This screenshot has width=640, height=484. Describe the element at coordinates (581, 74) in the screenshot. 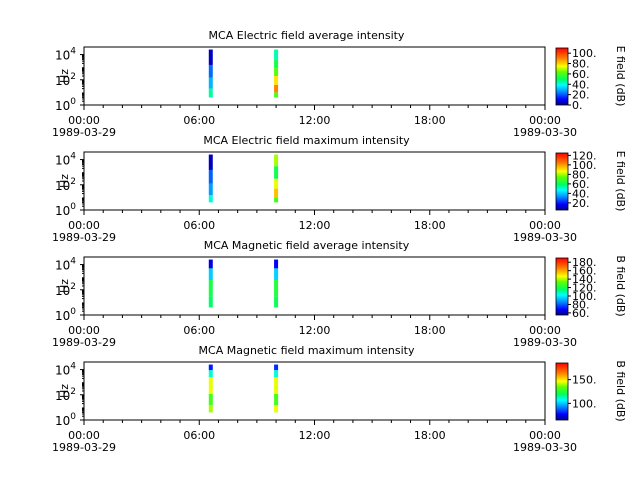

I see `colorbar-tick-label: 60.` at that location.